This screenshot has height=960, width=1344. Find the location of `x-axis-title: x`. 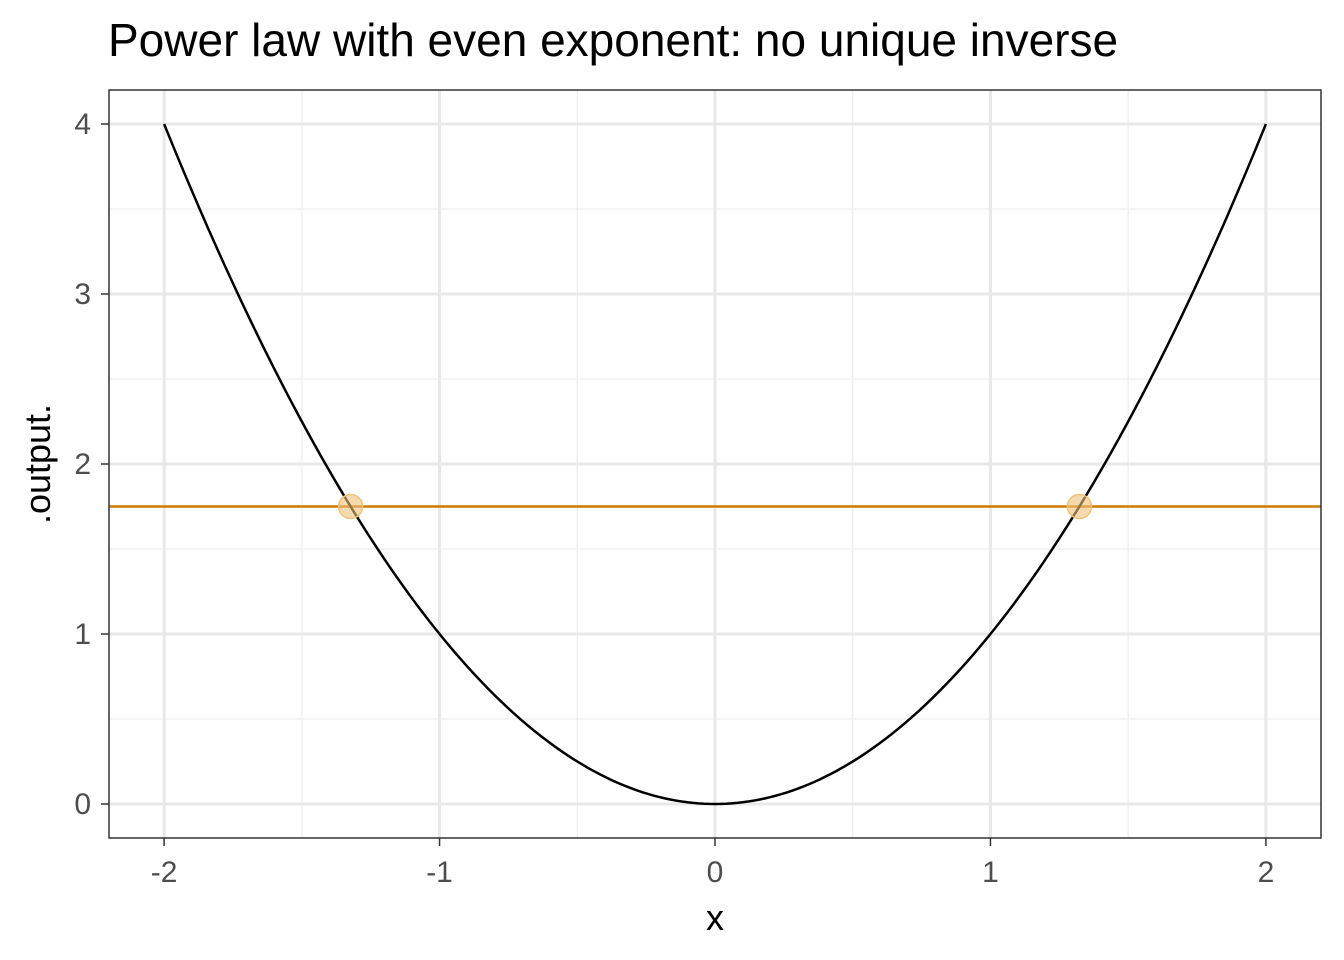

x-axis-title: x is located at coordinates (715, 917).